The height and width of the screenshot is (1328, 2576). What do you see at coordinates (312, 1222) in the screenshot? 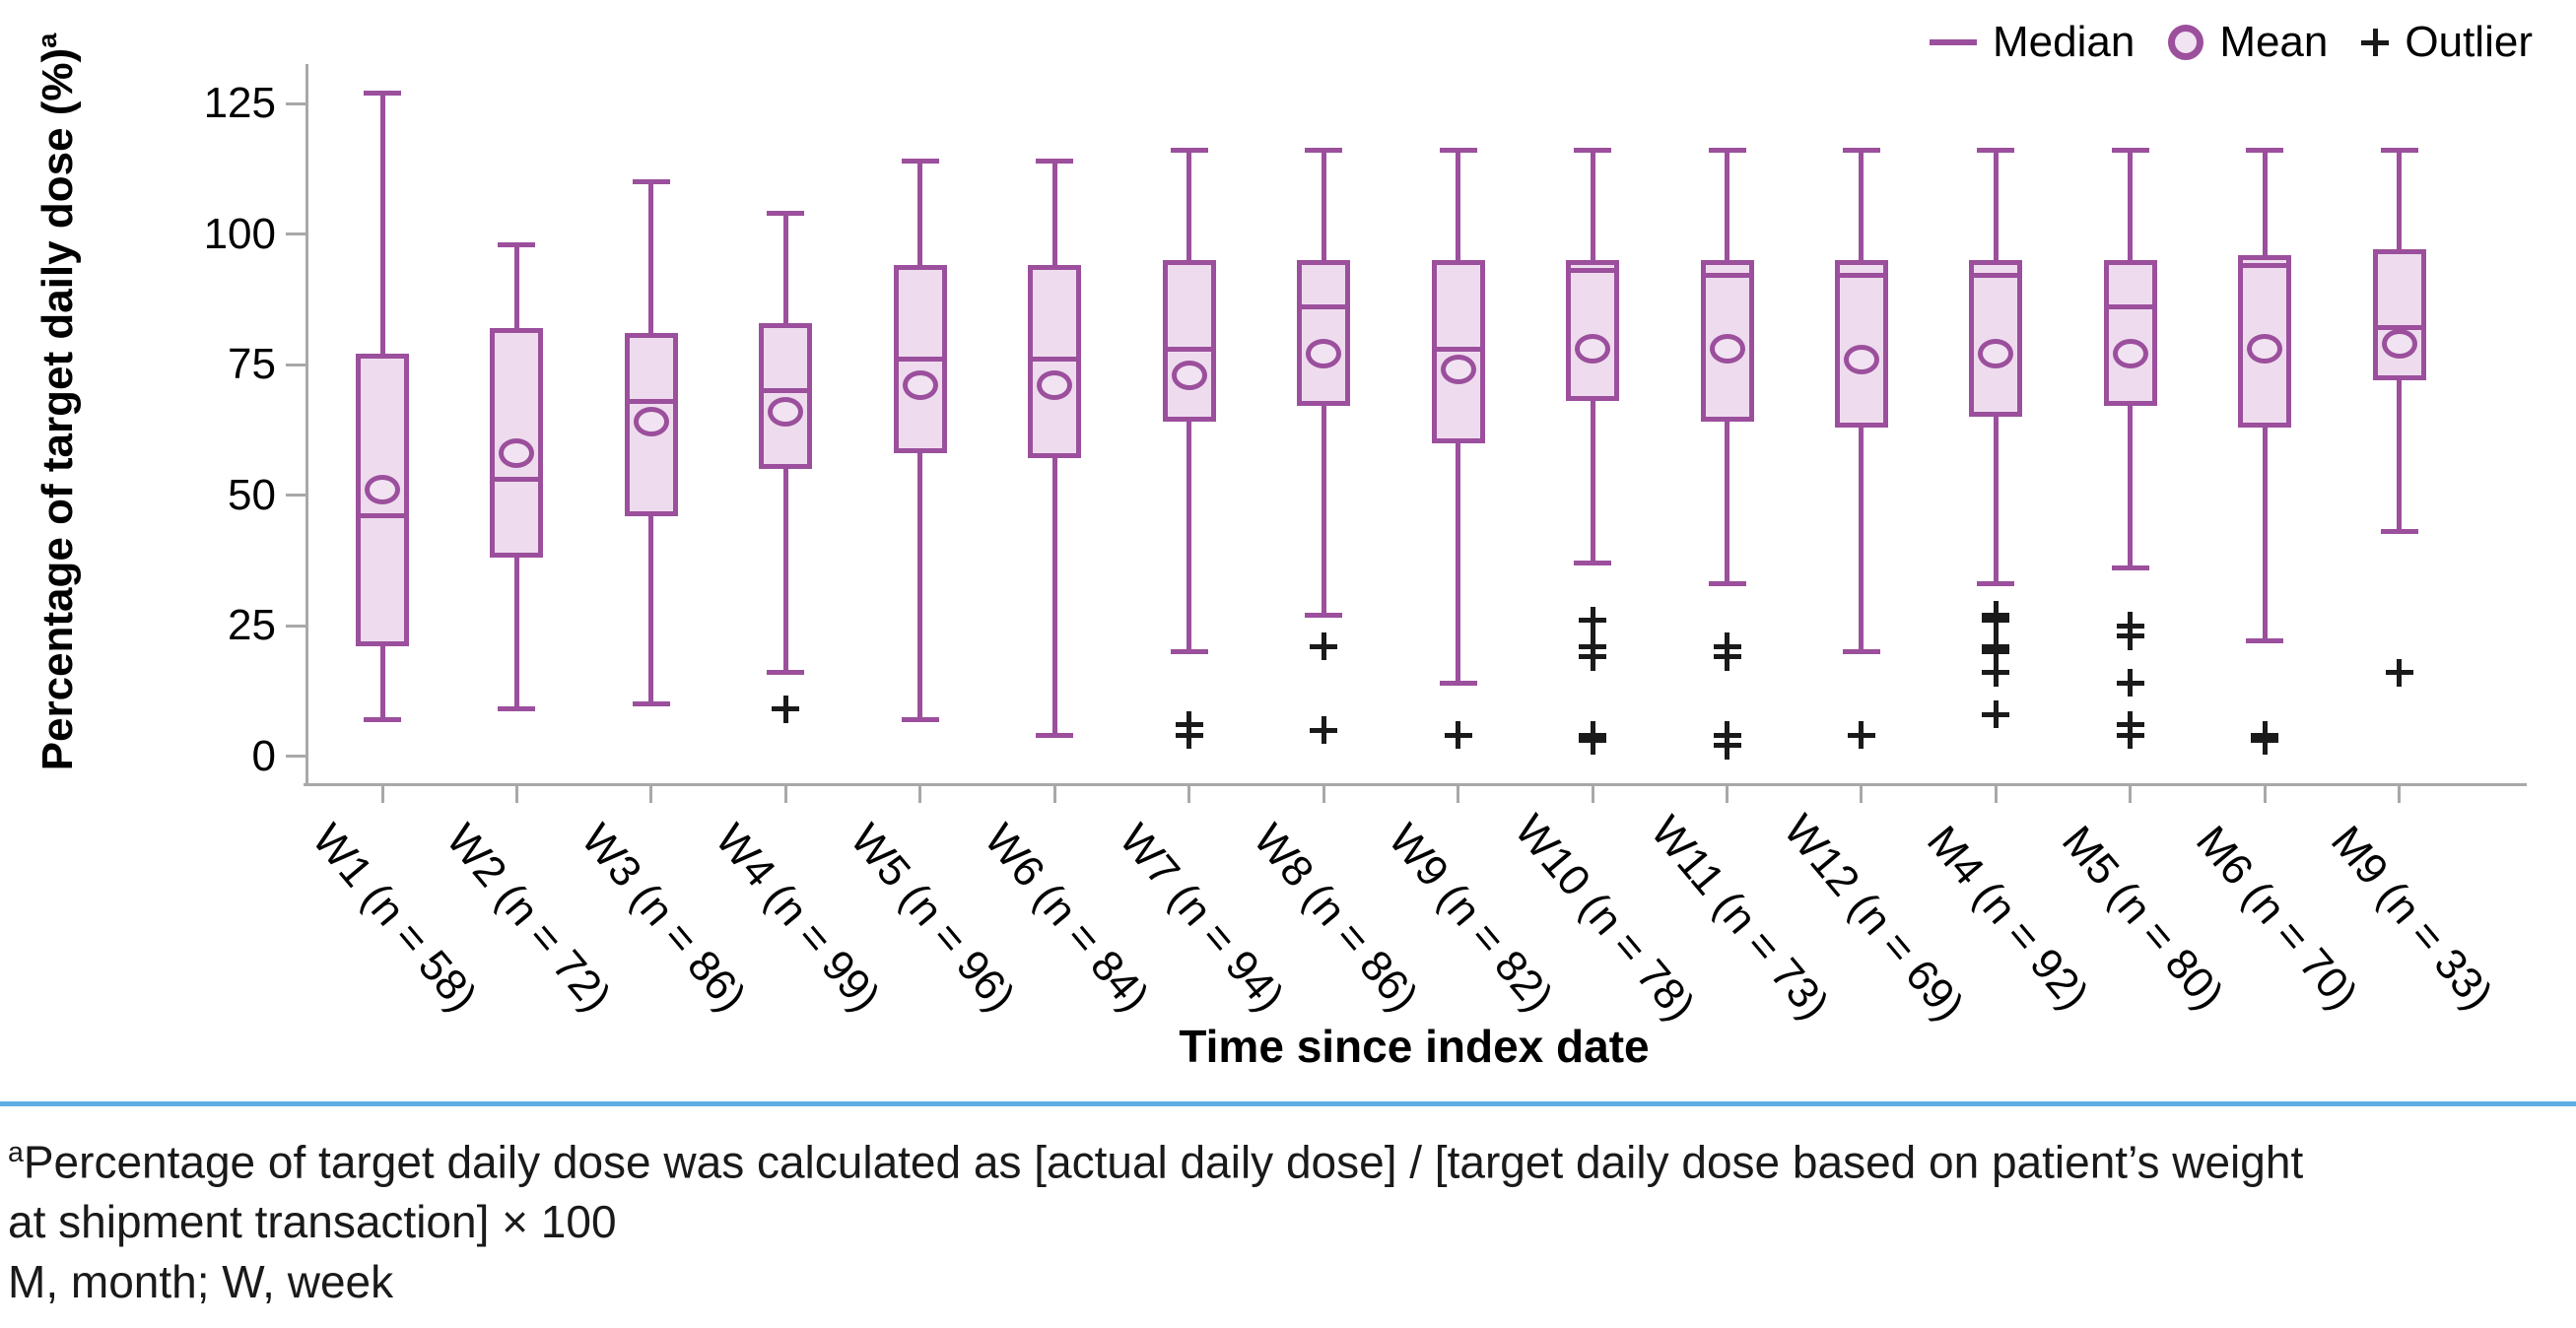
I see `footnote-line-2: at shipment transaction] × 100` at bounding box center [312, 1222].